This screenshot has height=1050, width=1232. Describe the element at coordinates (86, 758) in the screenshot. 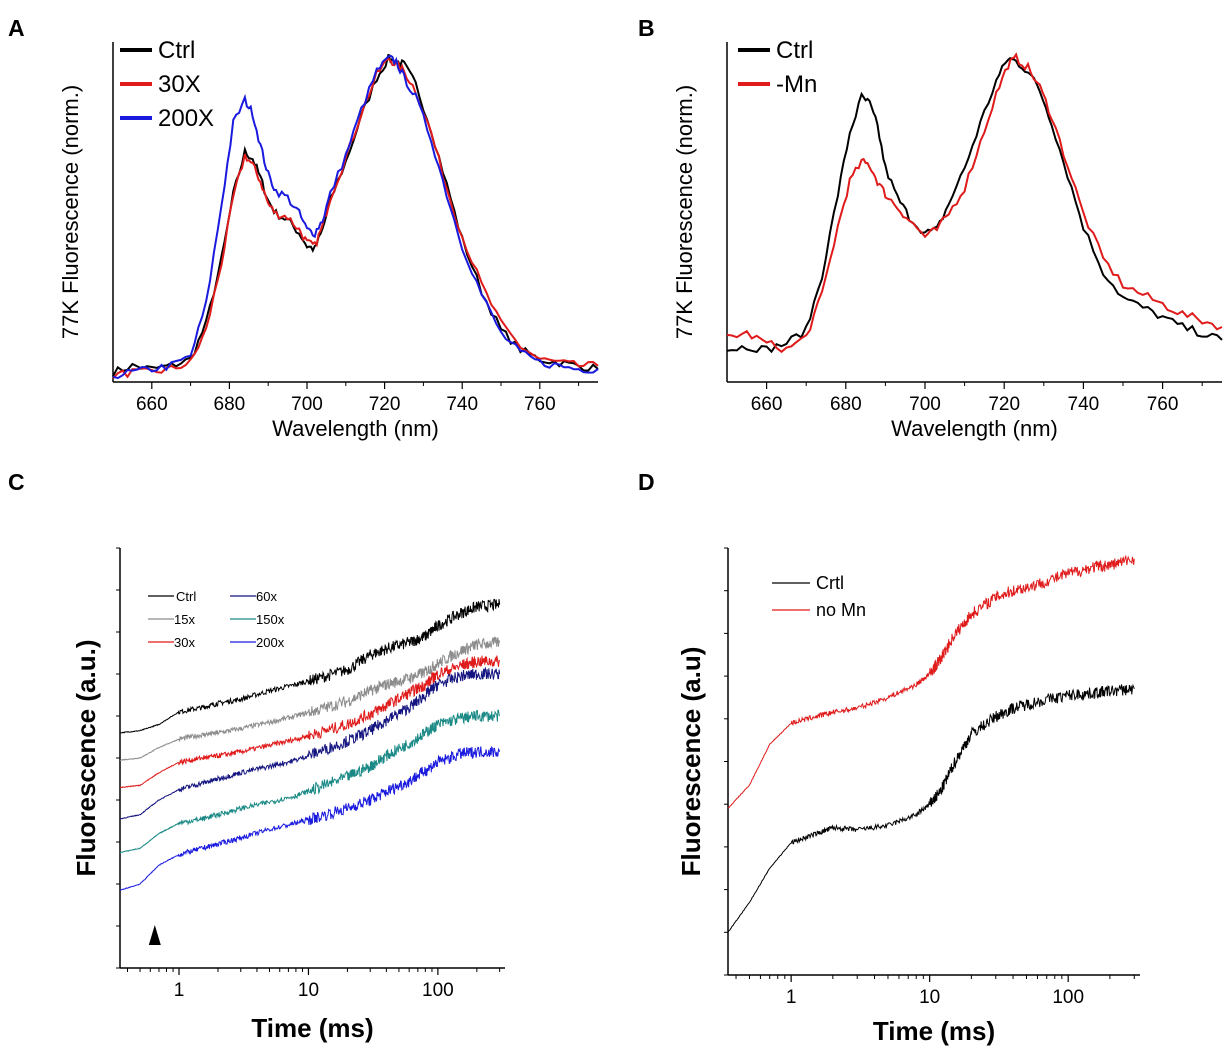

I see `y-axis-label: Fluorescence (a.u.)` at that location.